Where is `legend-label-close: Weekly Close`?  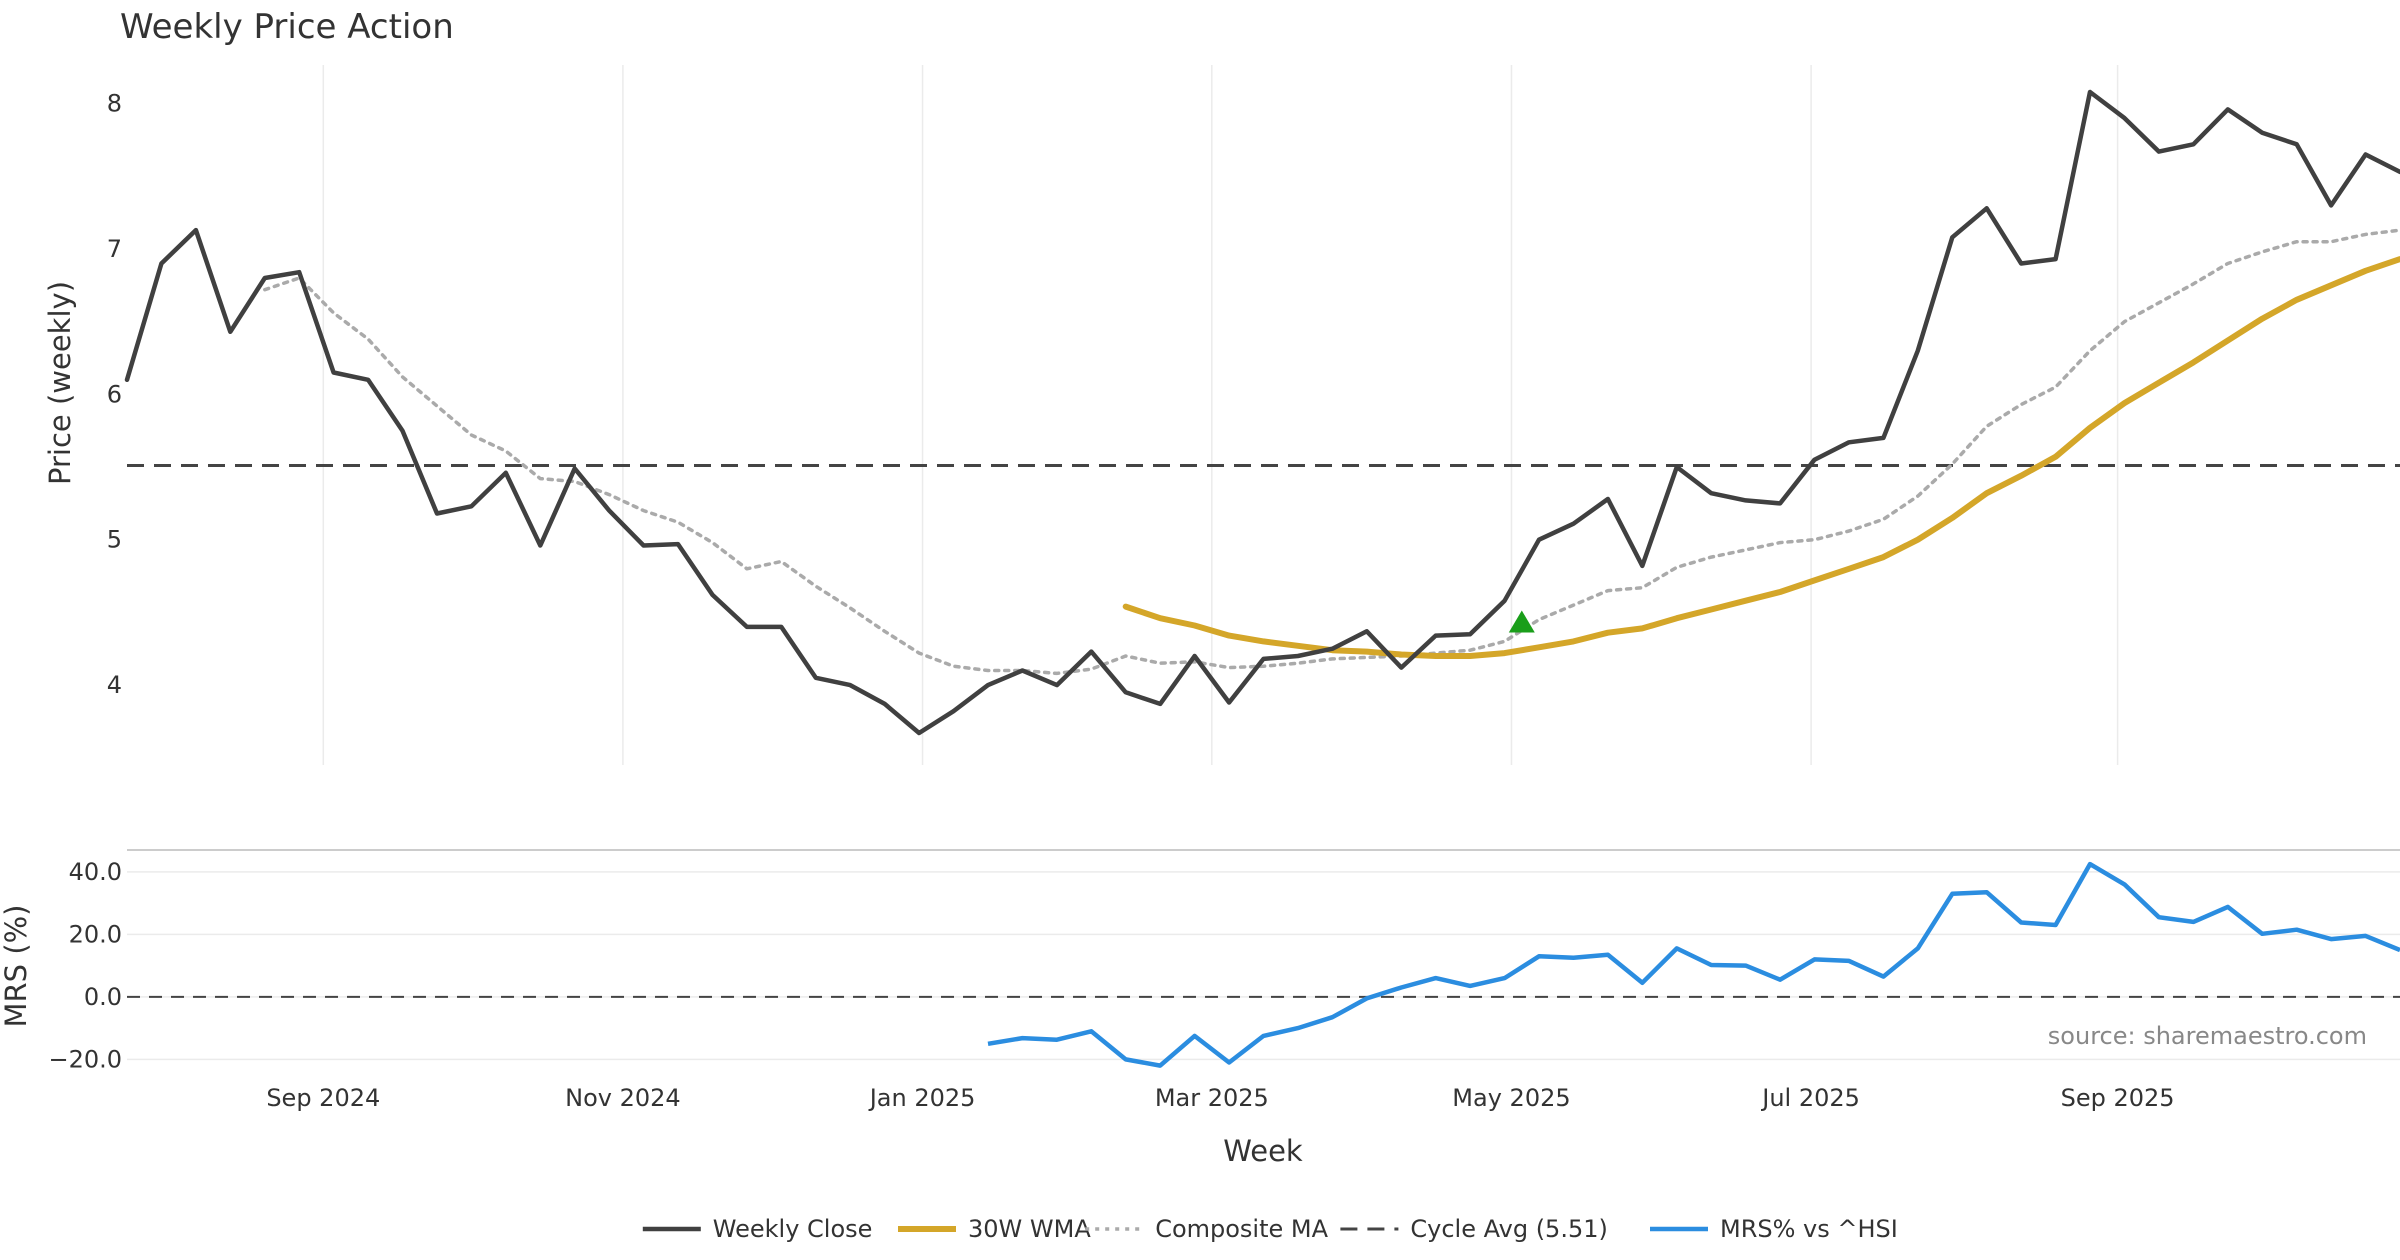 legend-label-close: Weekly Close is located at coordinates (793, 1229).